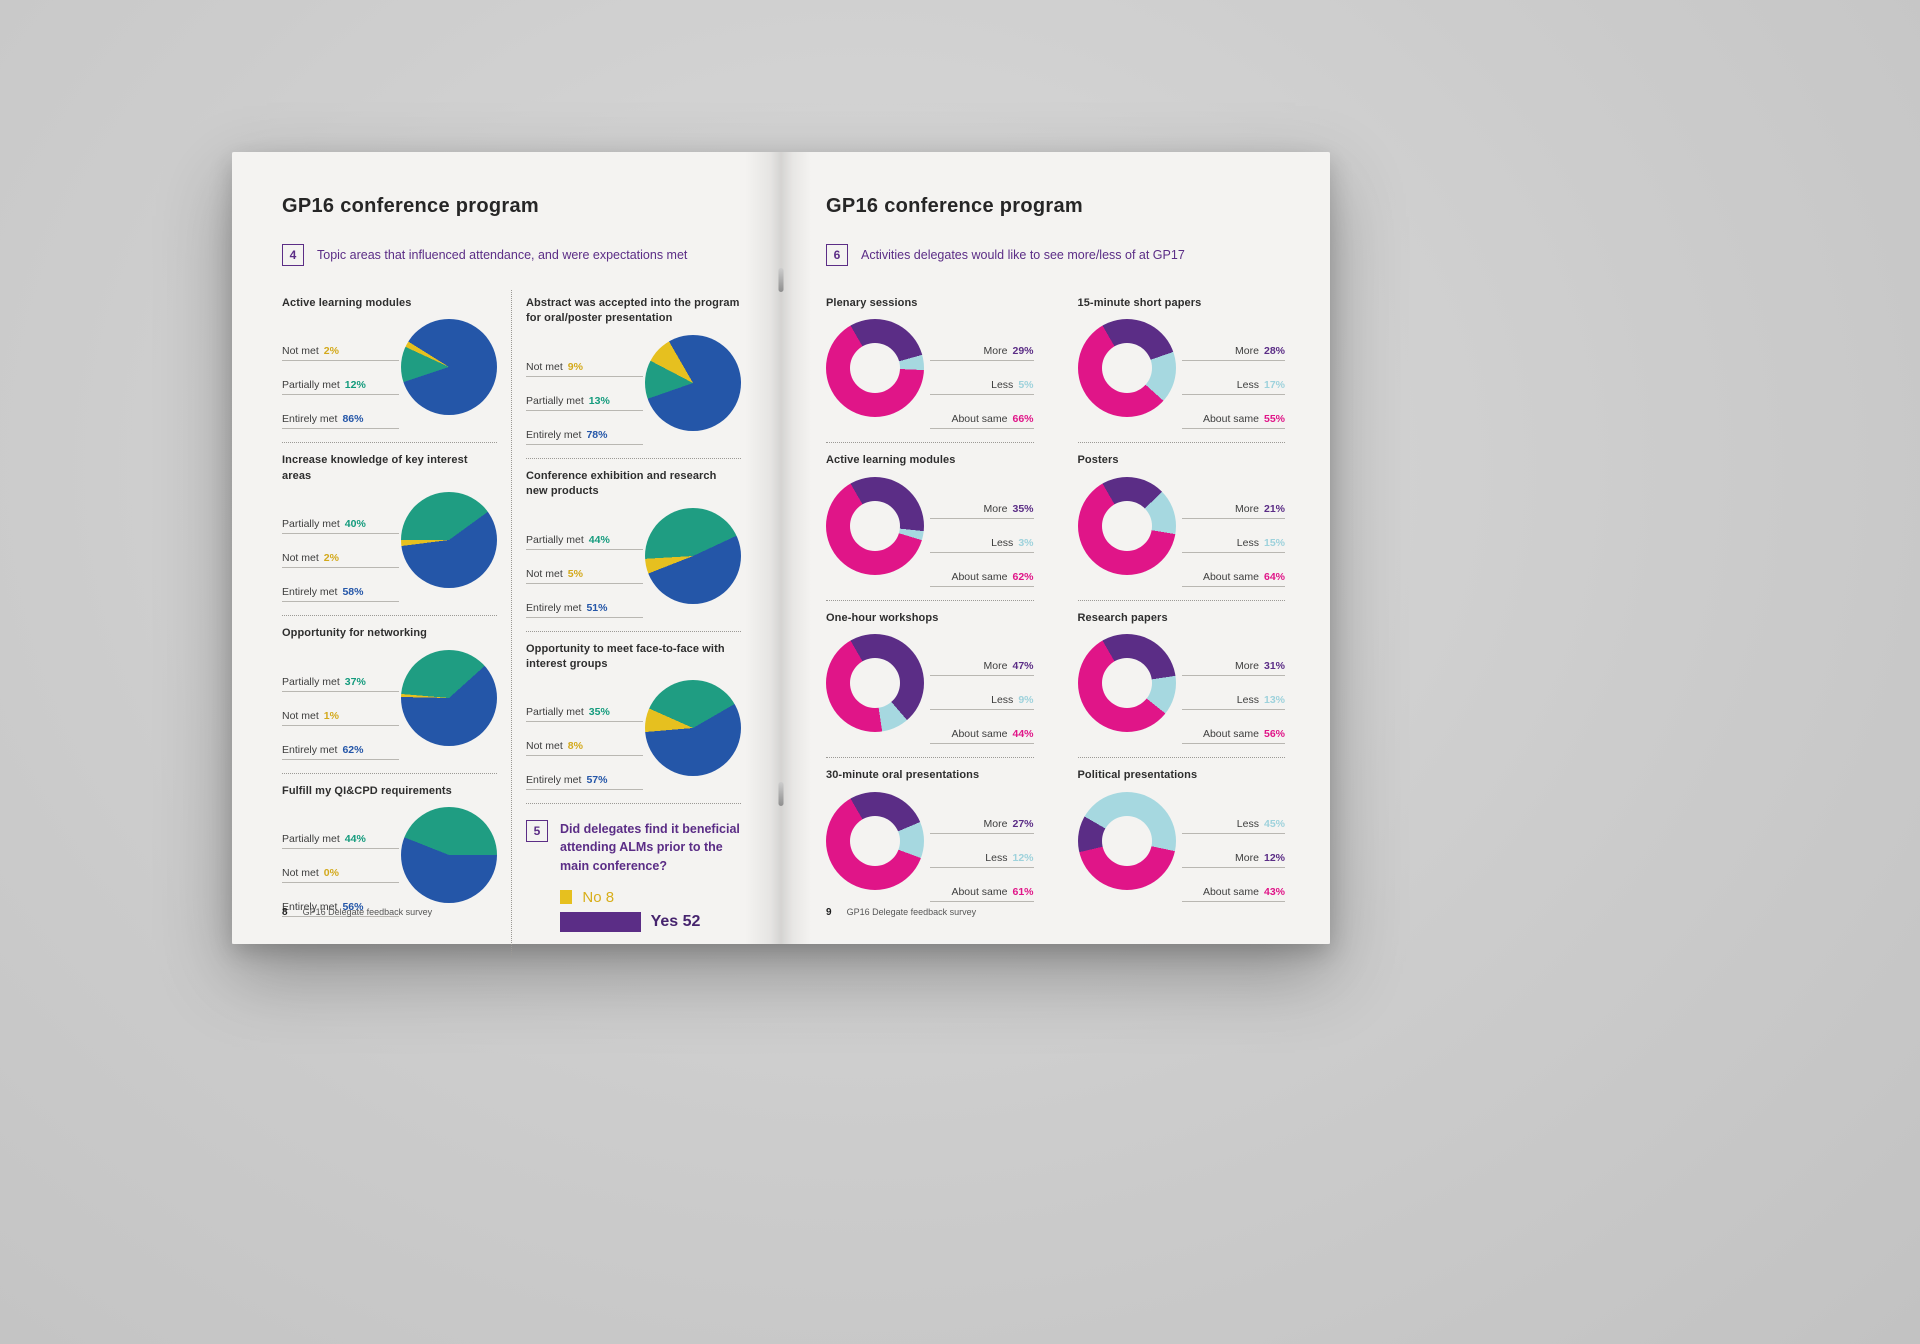 This screenshot has width=1920, height=1344. What do you see at coordinates (353, 749) in the screenshot?
I see `slice-value: 62%` at bounding box center [353, 749].